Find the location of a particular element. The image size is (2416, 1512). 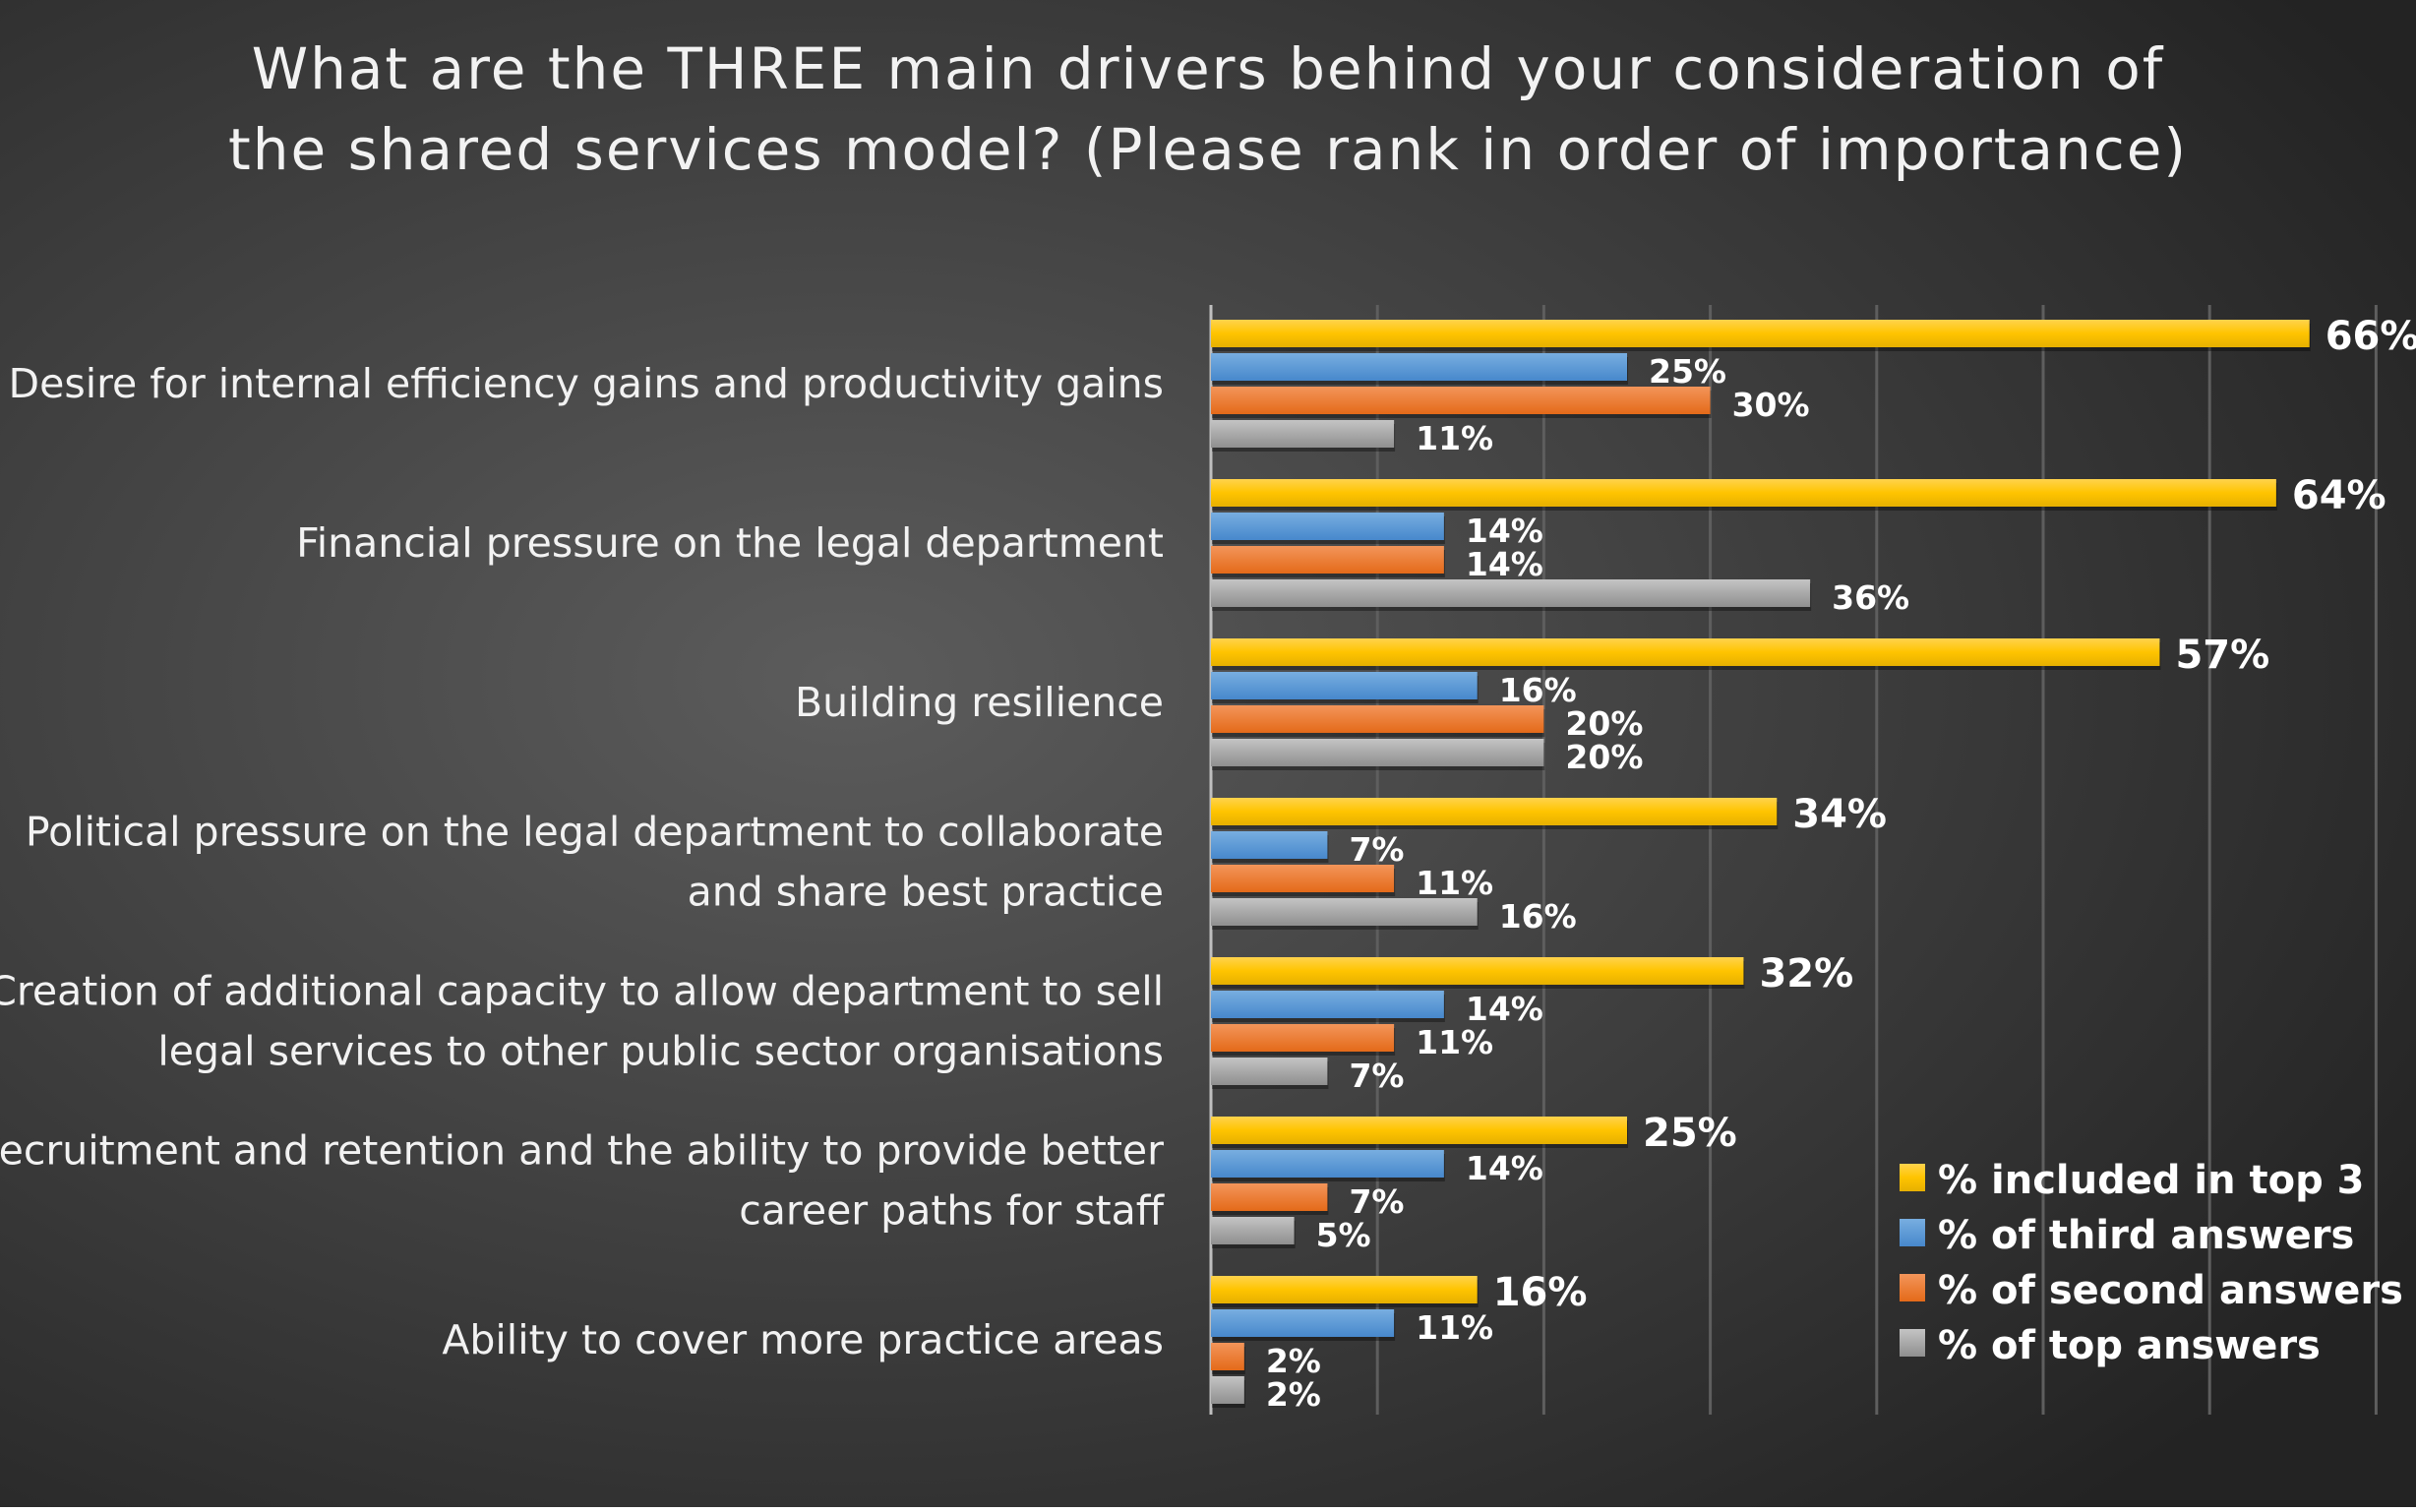

legend-label: % of top answers is located at coordinates (2129, 1346).